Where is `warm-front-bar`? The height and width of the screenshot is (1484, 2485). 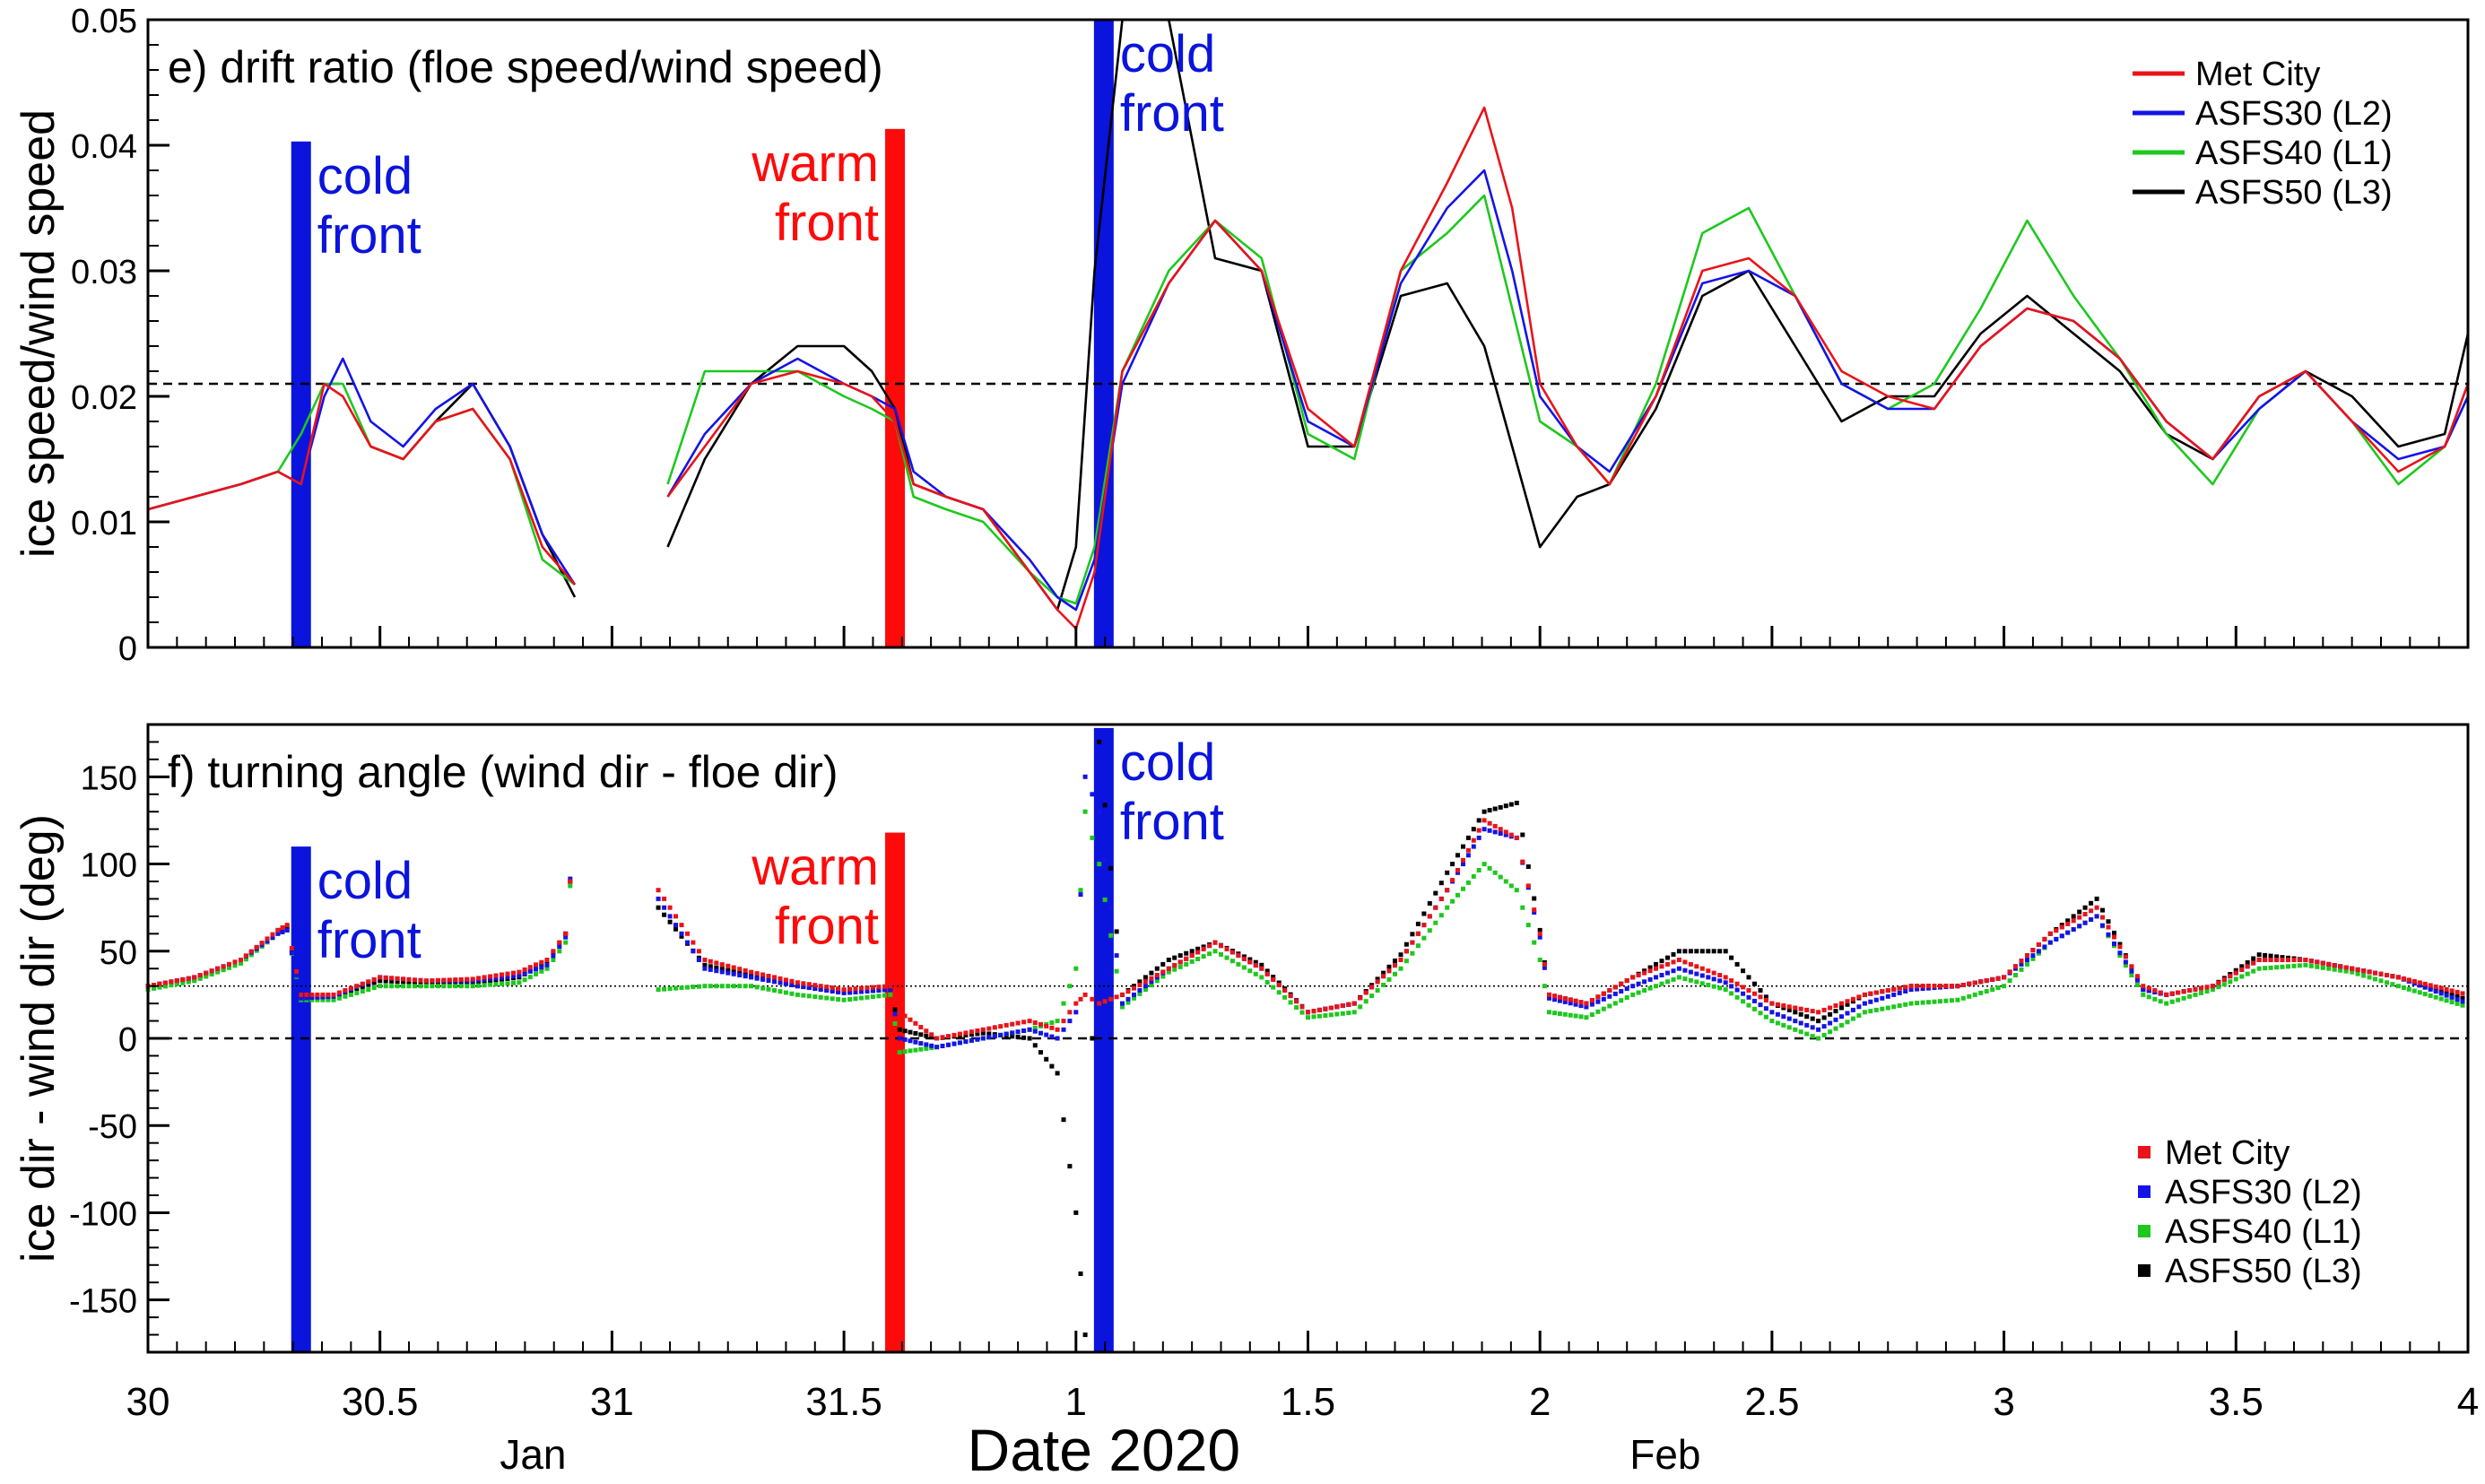
warm-front-bar is located at coordinates (895, 1092).